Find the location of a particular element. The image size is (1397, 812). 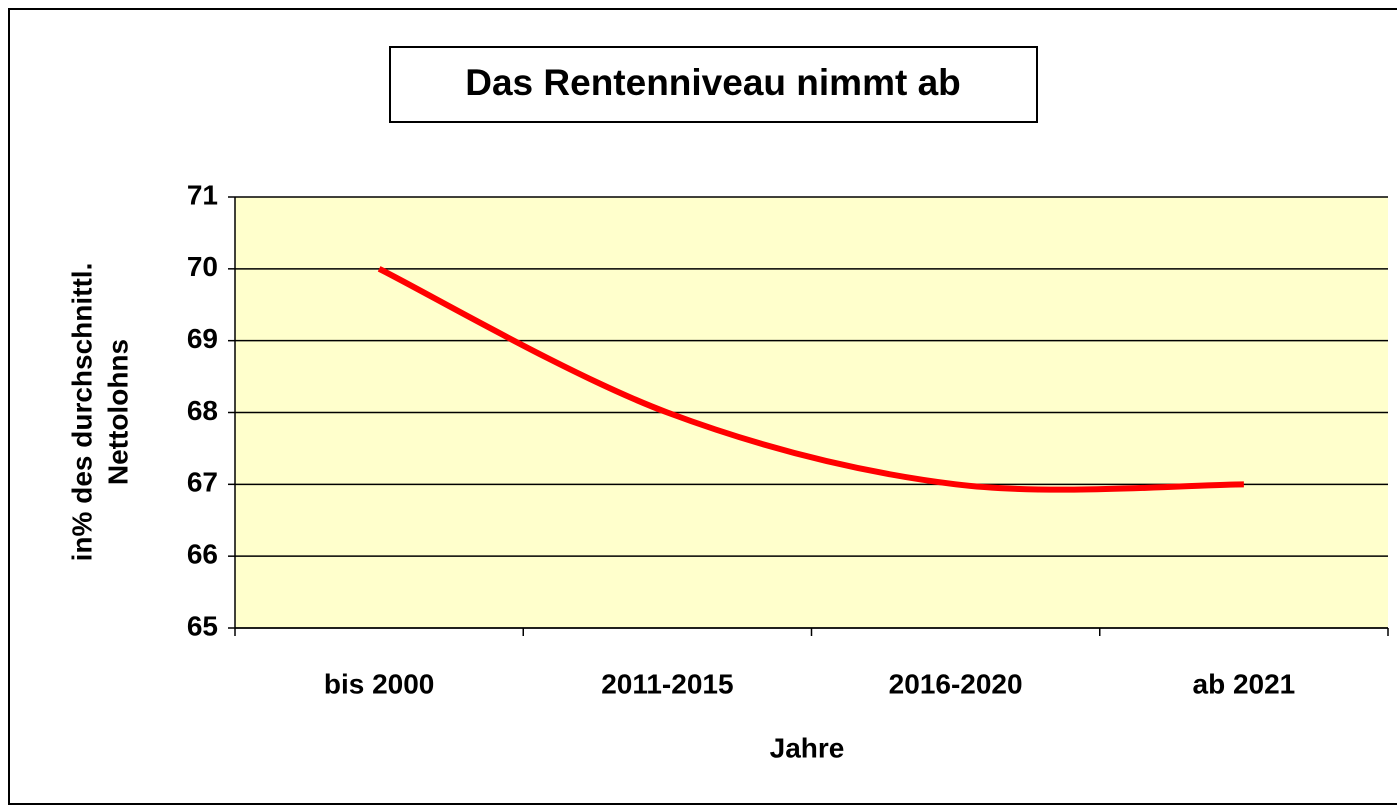

x-tick-label: ab 2021 is located at coordinates (1244, 683).